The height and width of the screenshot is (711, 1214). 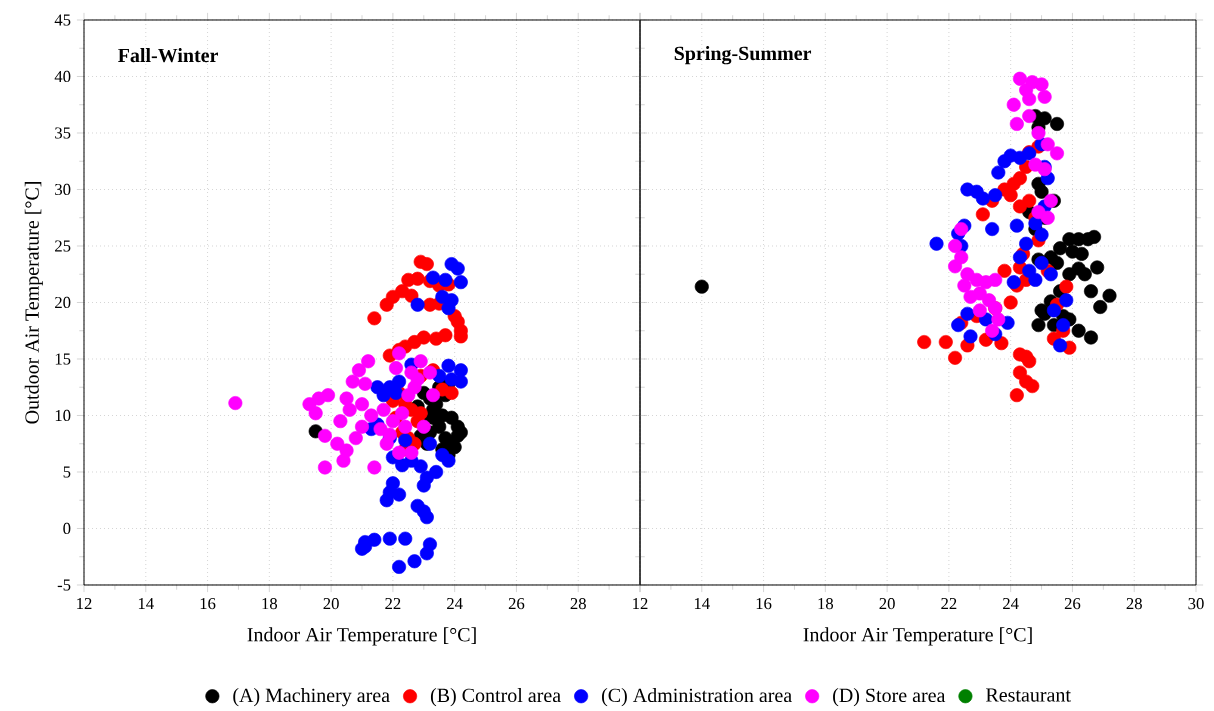 What do you see at coordinates (33, 303) in the screenshot?
I see `y-axis-title: Outdoor Air Temperature [°C]` at bounding box center [33, 303].